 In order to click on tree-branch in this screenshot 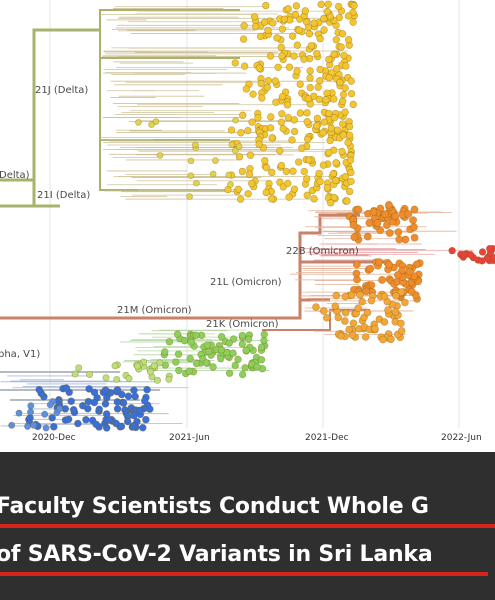, I will do `click(195, 266)`.